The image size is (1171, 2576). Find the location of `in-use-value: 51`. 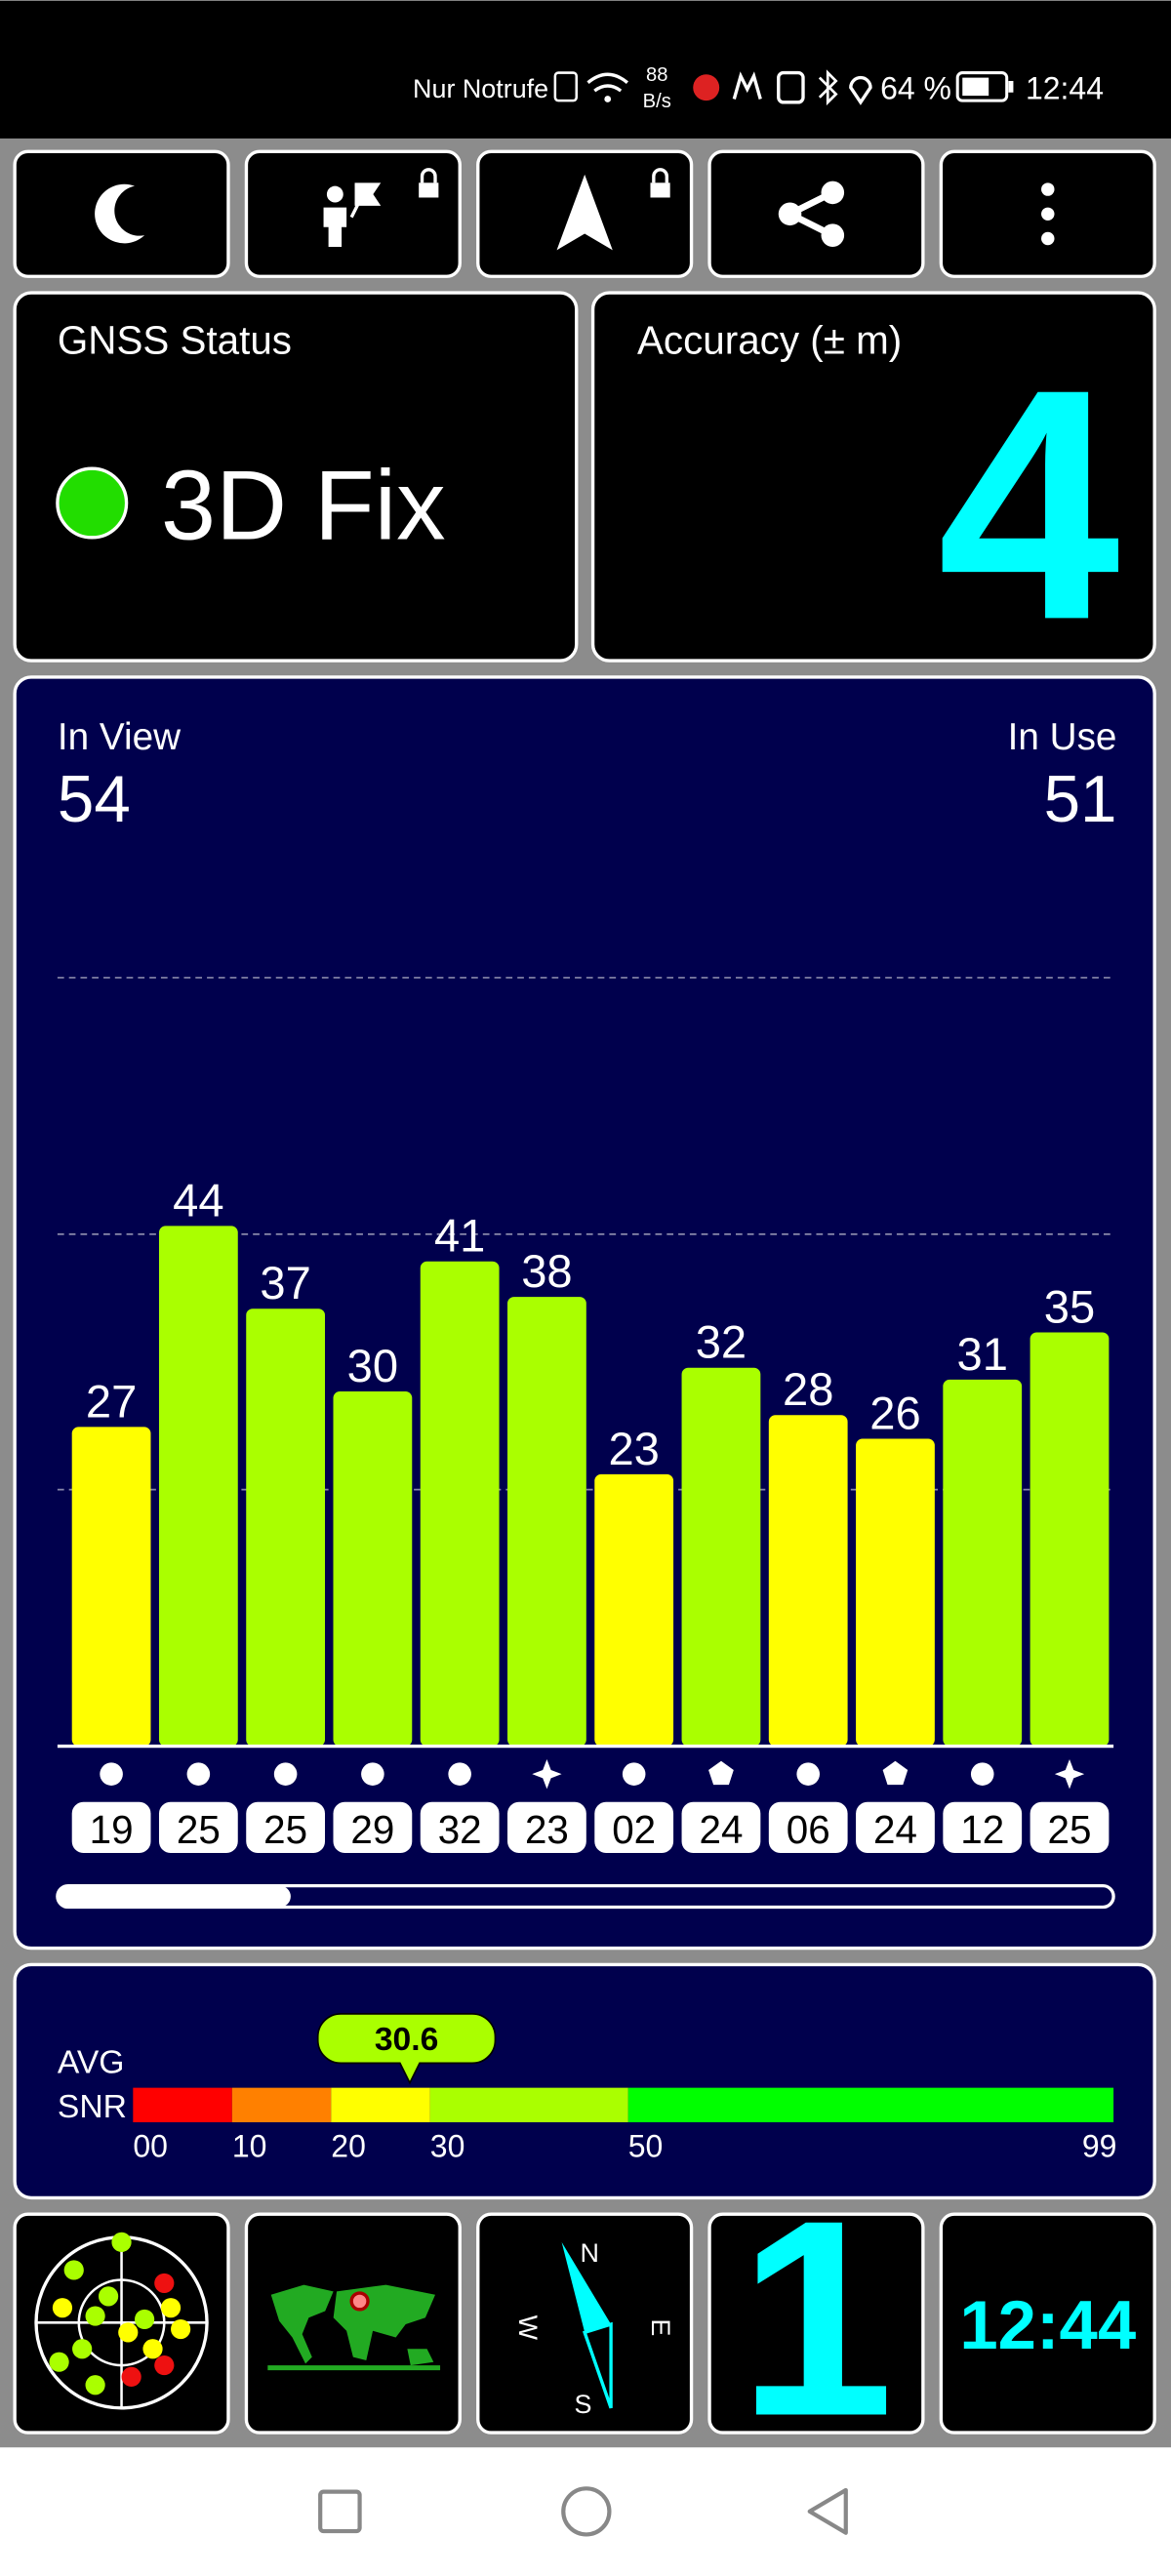

in-use-value: 51 is located at coordinates (1080, 799).